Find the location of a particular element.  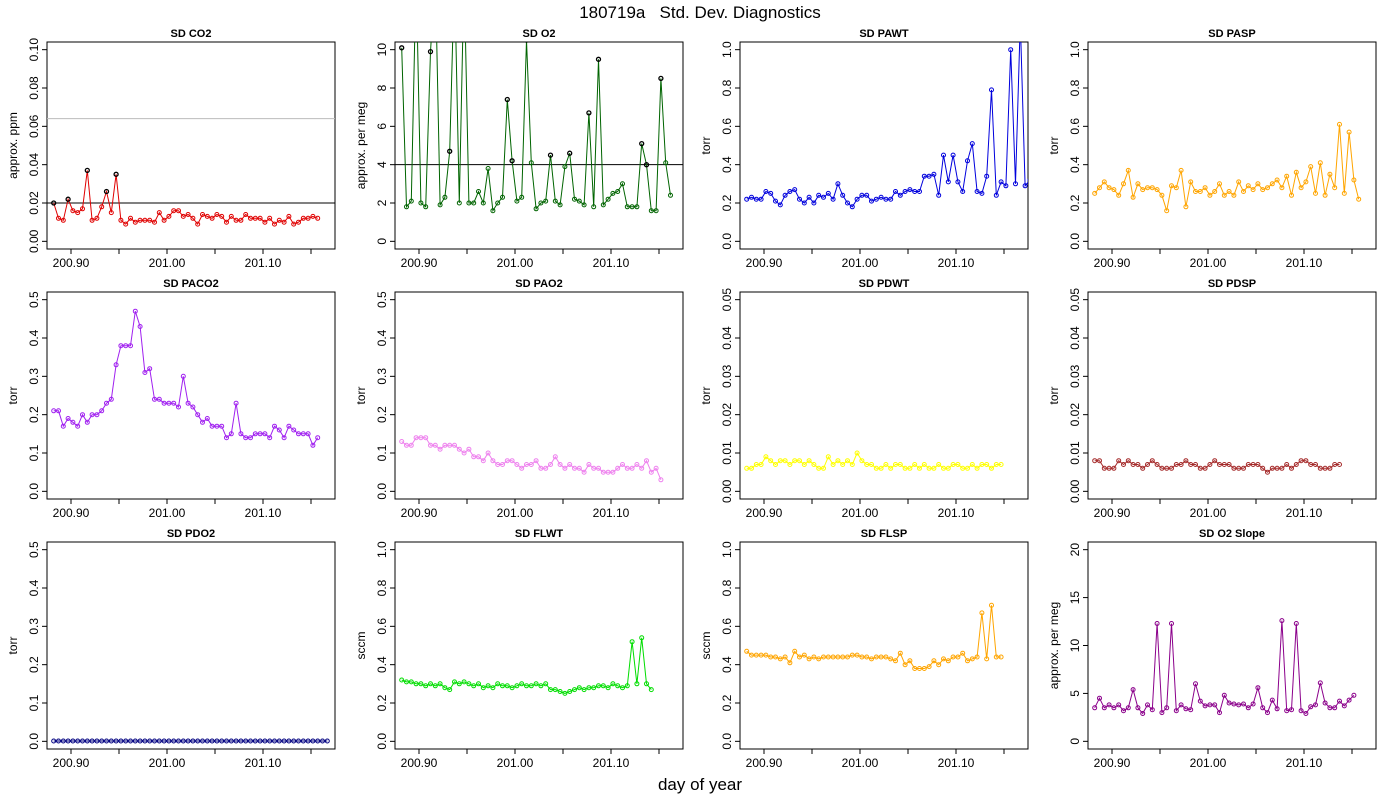

y-tick-label: 0.2 is located at coordinates (727, 202).